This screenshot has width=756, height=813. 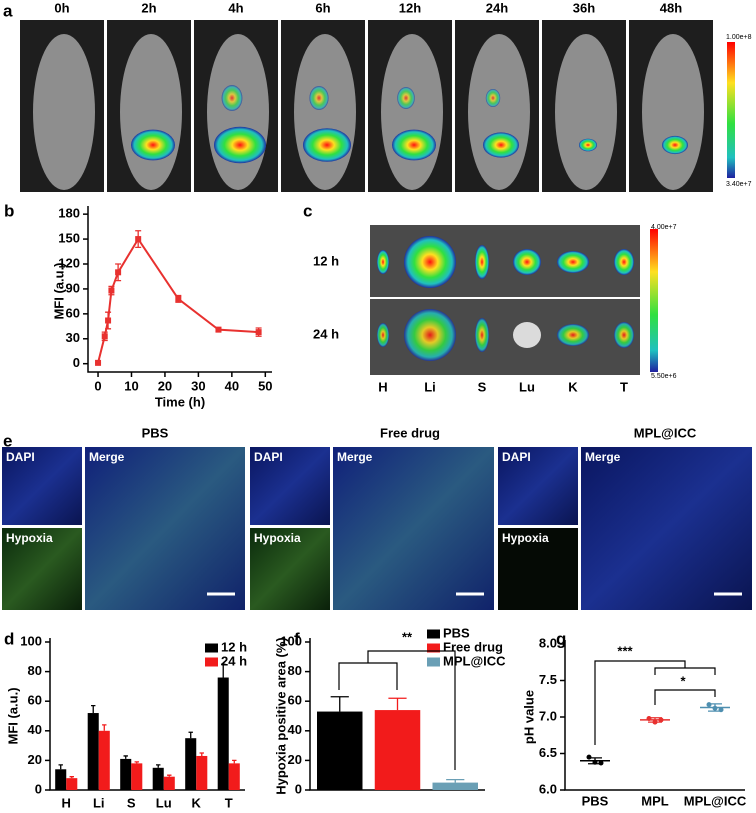 I want to click on time-label: 4h, so click(x=235, y=7).